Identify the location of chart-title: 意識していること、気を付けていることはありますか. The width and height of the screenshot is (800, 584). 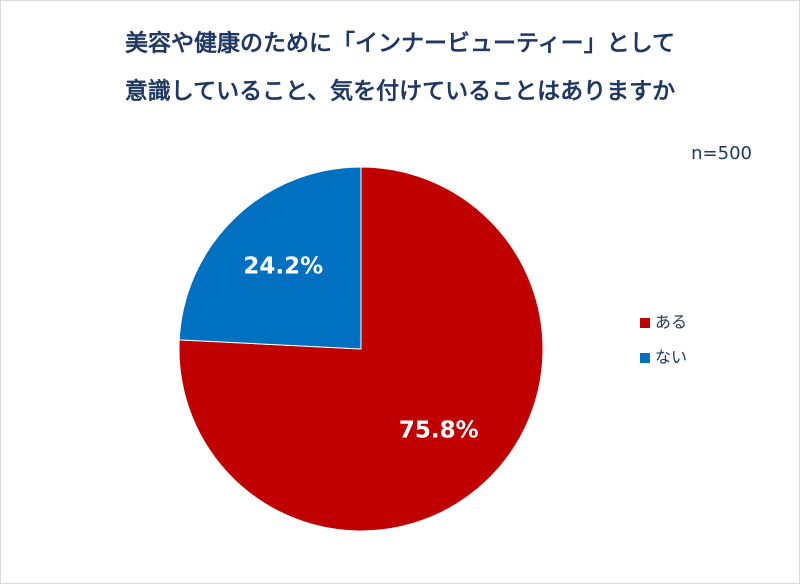
(400, 91).